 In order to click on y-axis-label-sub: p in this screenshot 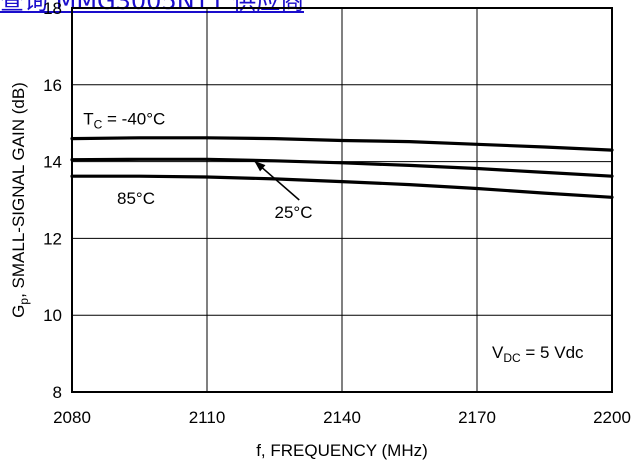, I will do `click(24, 301)`.